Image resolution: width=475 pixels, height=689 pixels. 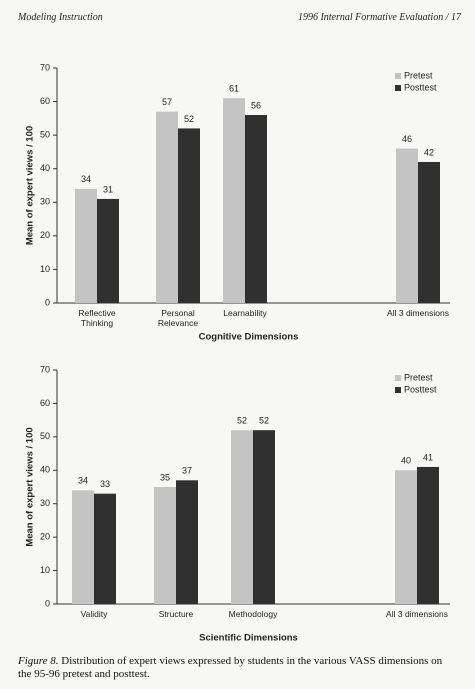 I want to click on x-tick-label: Personal Relevance, so click(x=178, y=318).